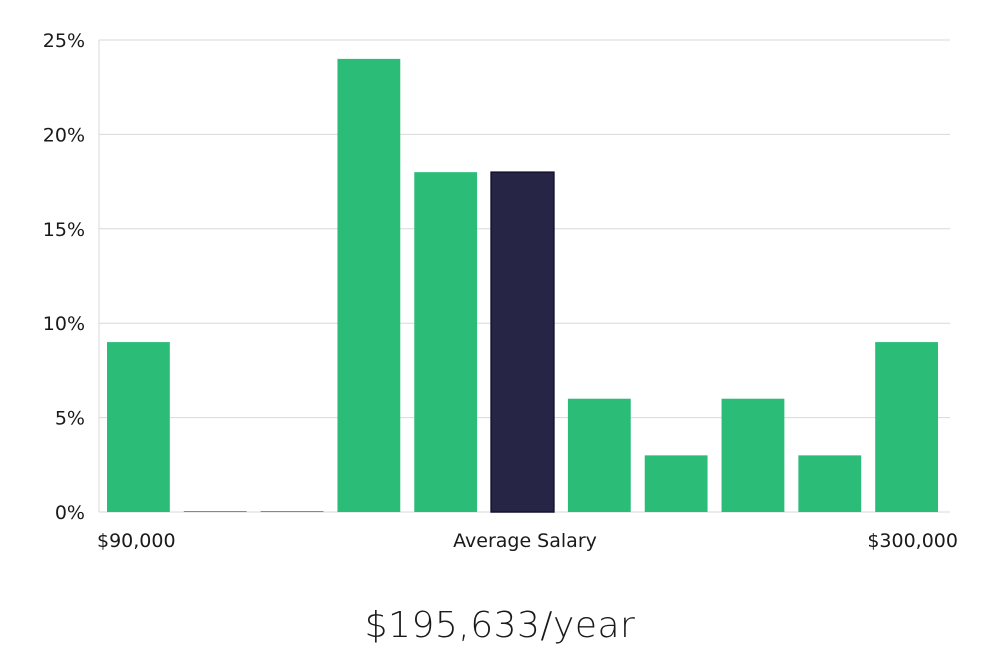 The height and width of the screenshot is (660, 1000). I want to click on y-tick-label: 10%, so click(64, 324).